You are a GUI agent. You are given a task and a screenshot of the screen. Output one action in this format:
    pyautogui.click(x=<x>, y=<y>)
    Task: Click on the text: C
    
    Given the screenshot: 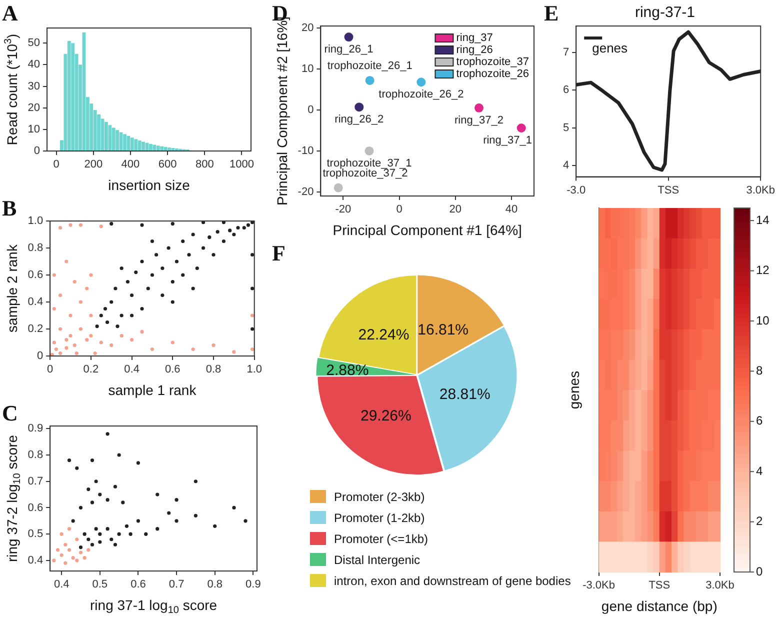 What is the action you would take?
    pyautogui.click(x=10, y=413)
    